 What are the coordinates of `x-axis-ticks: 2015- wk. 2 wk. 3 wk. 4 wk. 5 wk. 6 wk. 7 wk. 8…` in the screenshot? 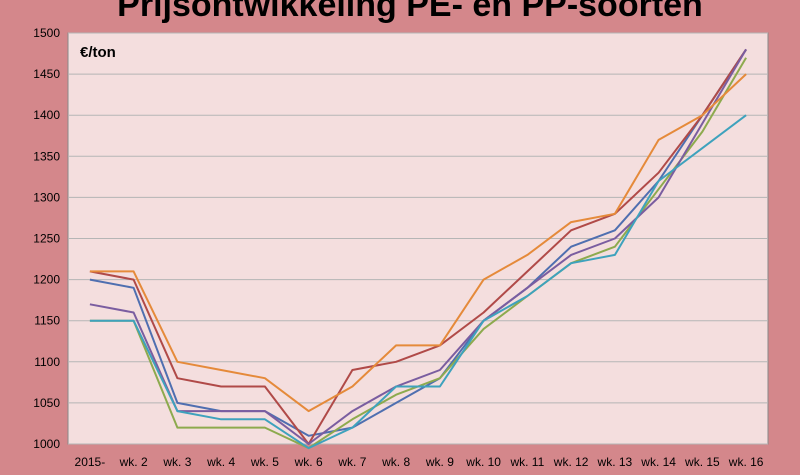 It's located at (419, 462).